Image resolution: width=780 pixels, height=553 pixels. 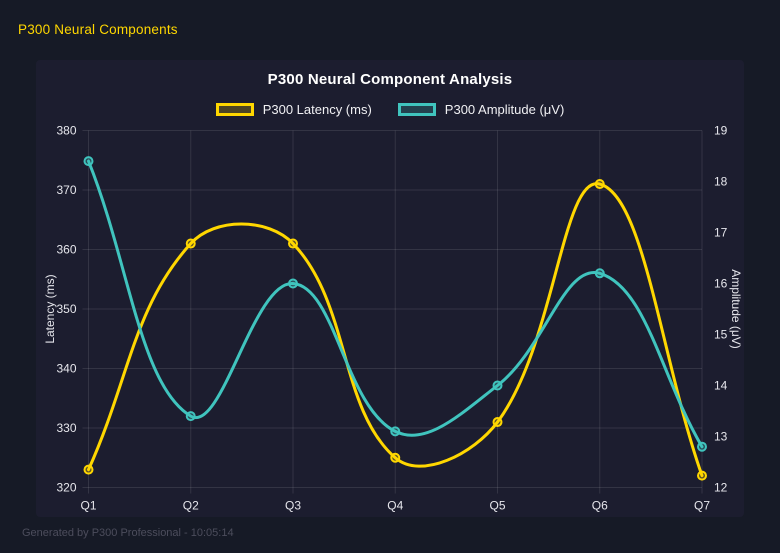 I want to click on y-axis-title-right: Amplitude (μV), so click(x=736, y=309).